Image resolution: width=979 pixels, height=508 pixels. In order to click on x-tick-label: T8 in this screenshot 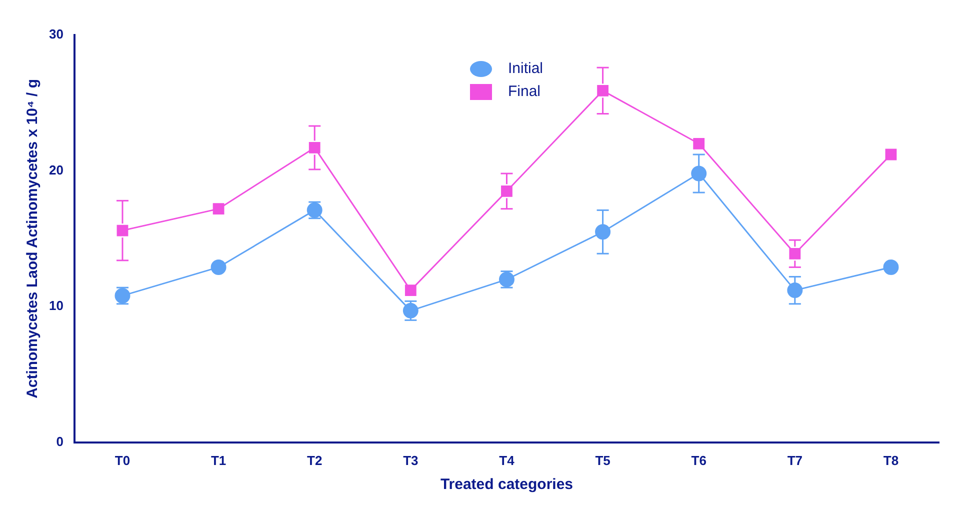, I will do `click(891, 460)`.